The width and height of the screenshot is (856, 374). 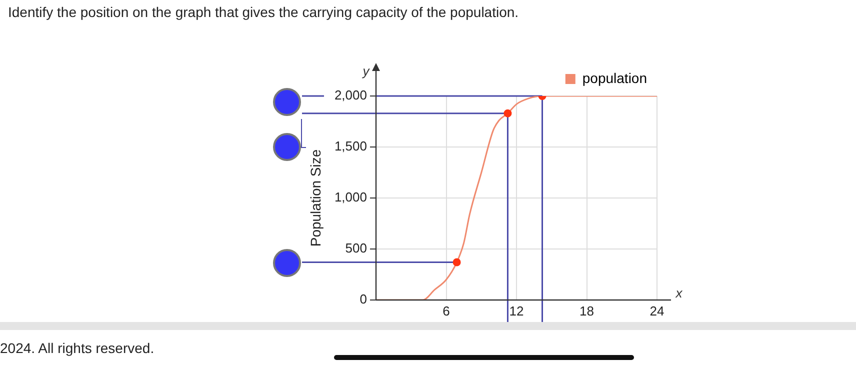 I want to click on x-axis-title: x, so click(x=678, y=293).